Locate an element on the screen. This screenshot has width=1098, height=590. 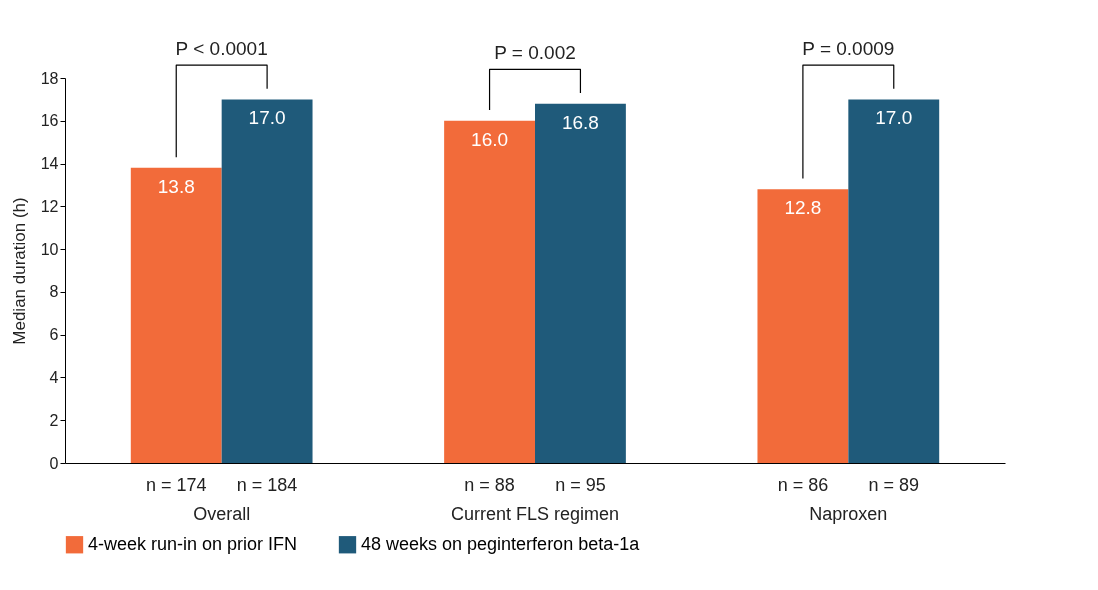
x-tick-label: Current FLS regimen is located at coordinates (535, 513).